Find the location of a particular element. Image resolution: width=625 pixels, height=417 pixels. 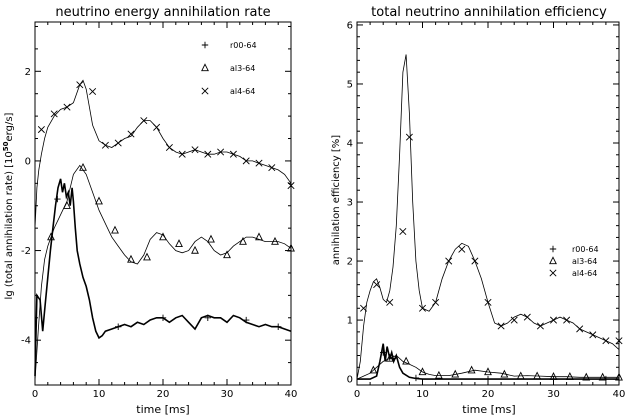

chart-title: total neutrino annihilation efficiency is located at coordinates (489, 12).